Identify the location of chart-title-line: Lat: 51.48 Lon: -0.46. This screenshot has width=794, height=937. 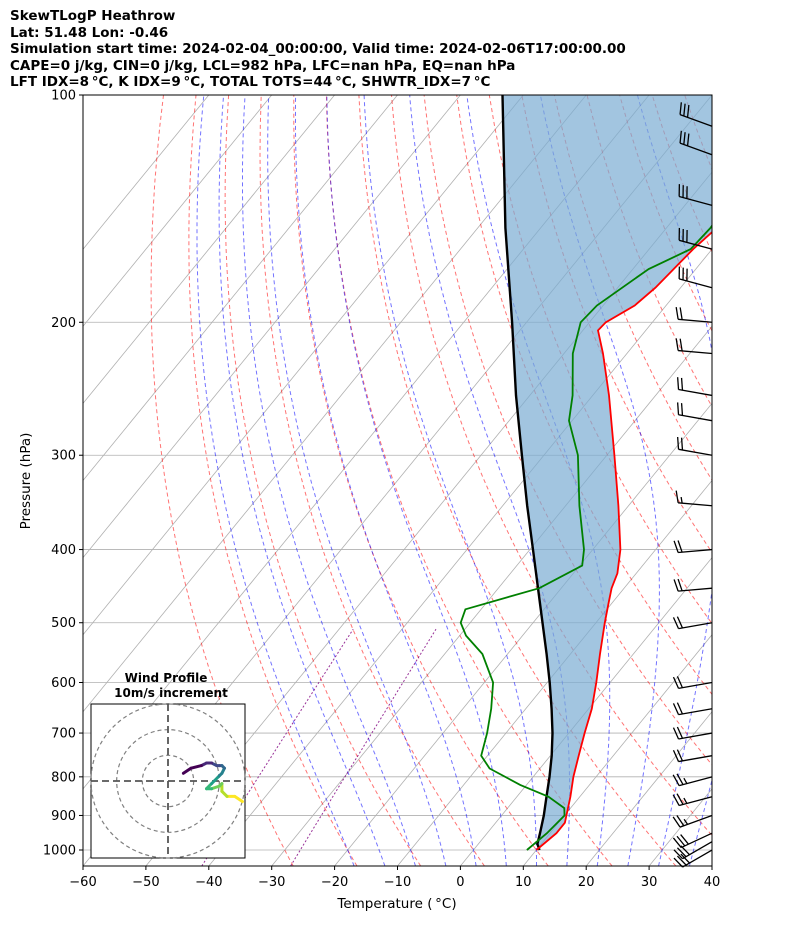
(89, 32).